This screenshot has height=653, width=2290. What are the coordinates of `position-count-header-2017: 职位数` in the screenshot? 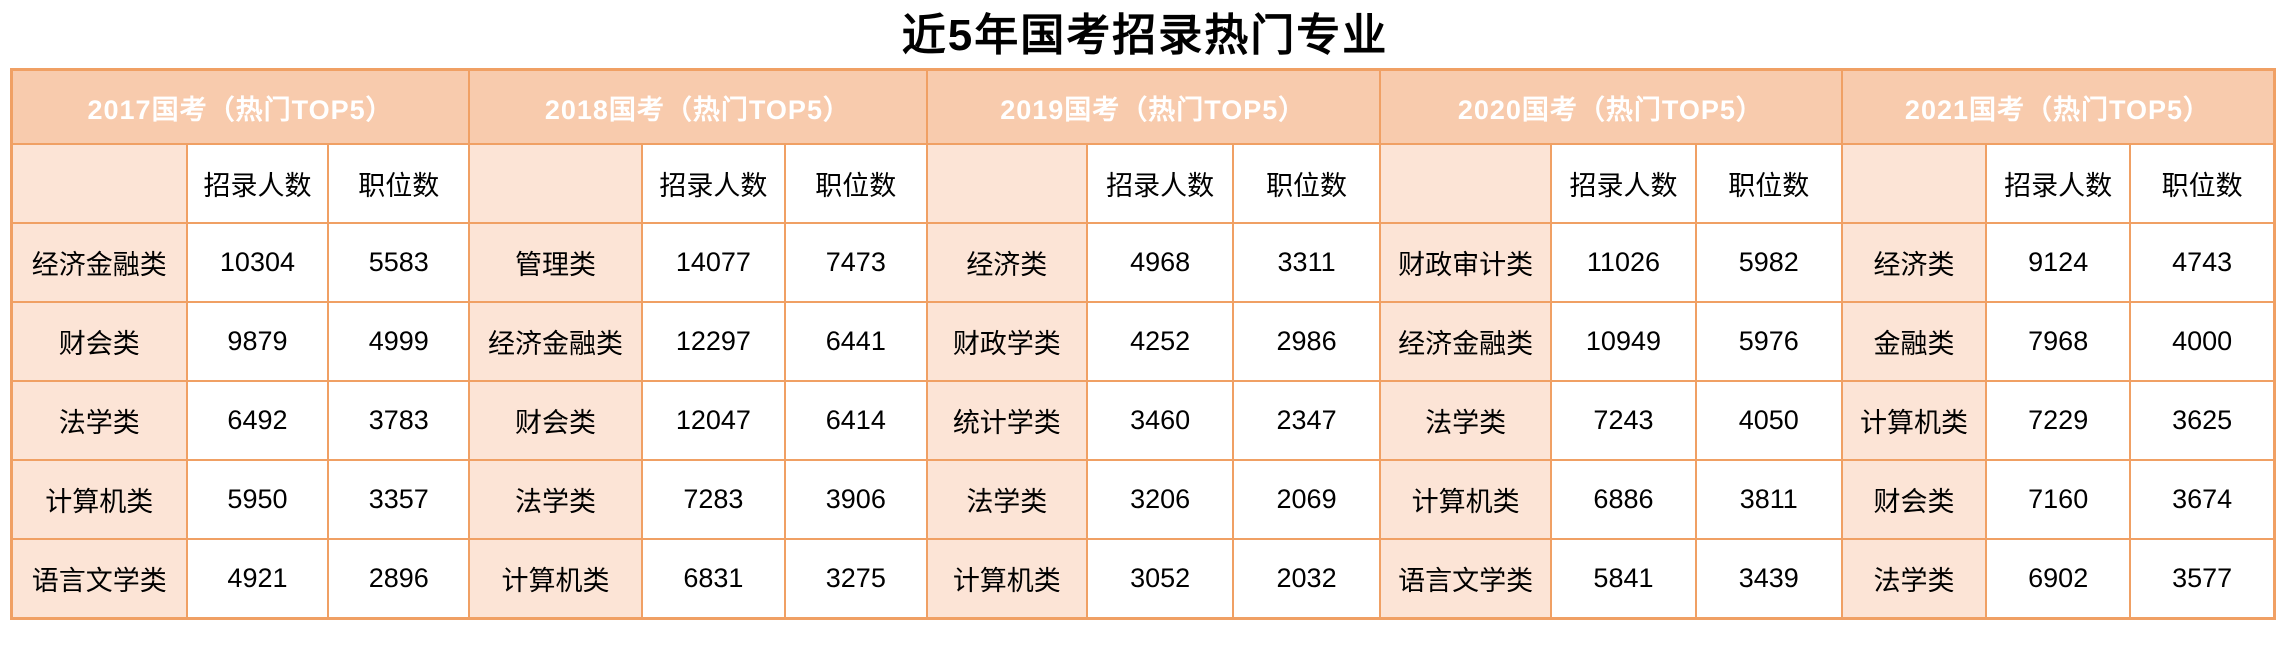 It's located at (399, 183).